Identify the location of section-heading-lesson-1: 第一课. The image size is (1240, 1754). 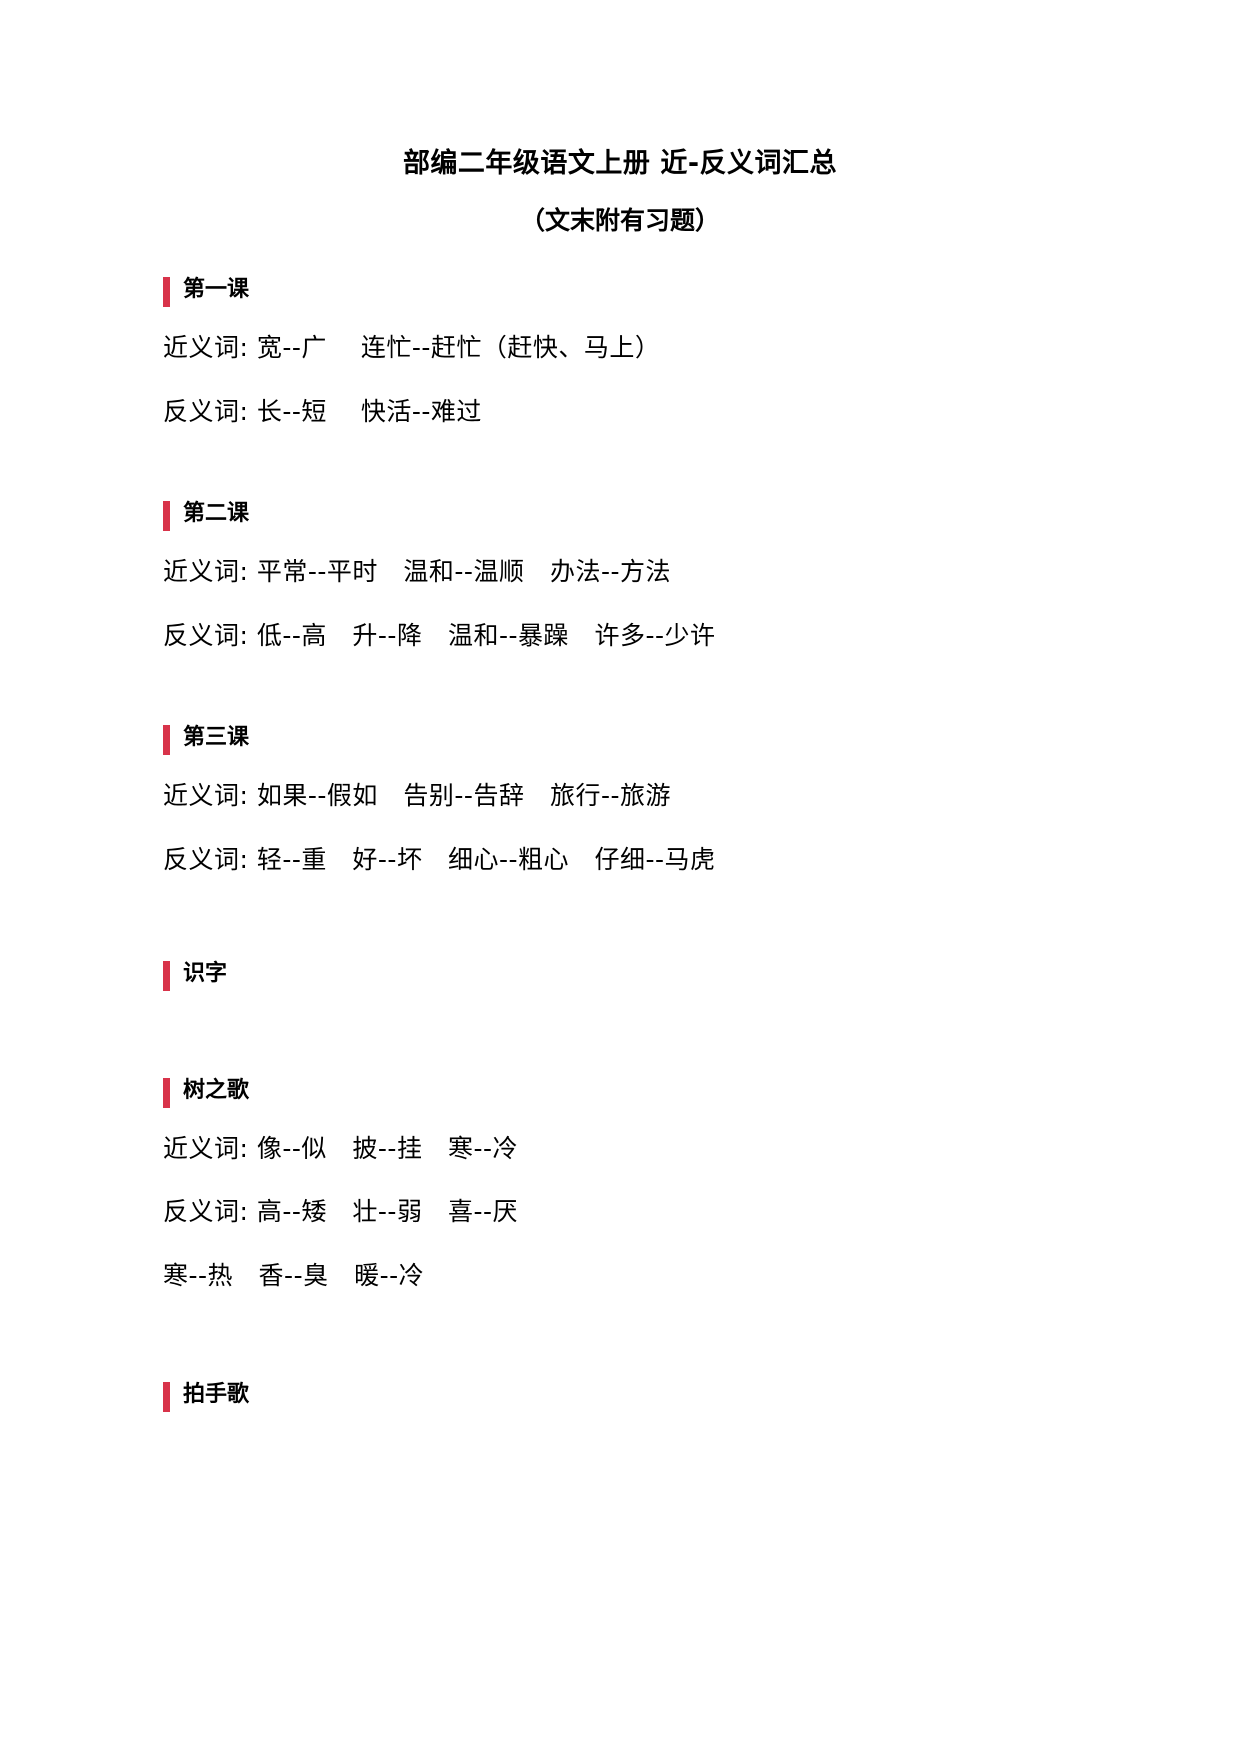
(620, 292).